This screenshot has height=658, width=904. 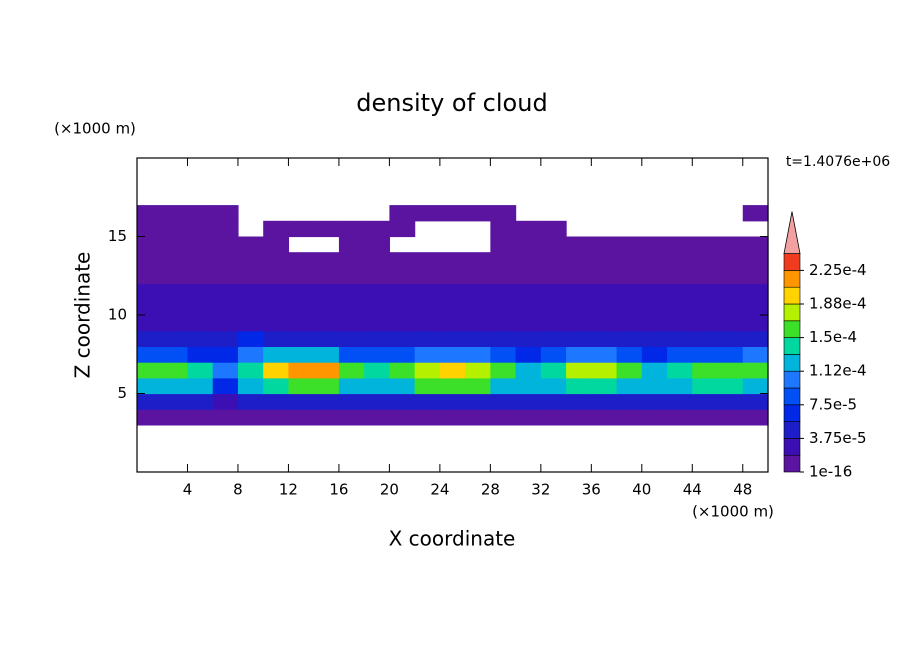 What do you see at coordinates (452, 539) in the screenshot?
I see `x-axis-label: X coordinate` at bounding box center [452, 539].